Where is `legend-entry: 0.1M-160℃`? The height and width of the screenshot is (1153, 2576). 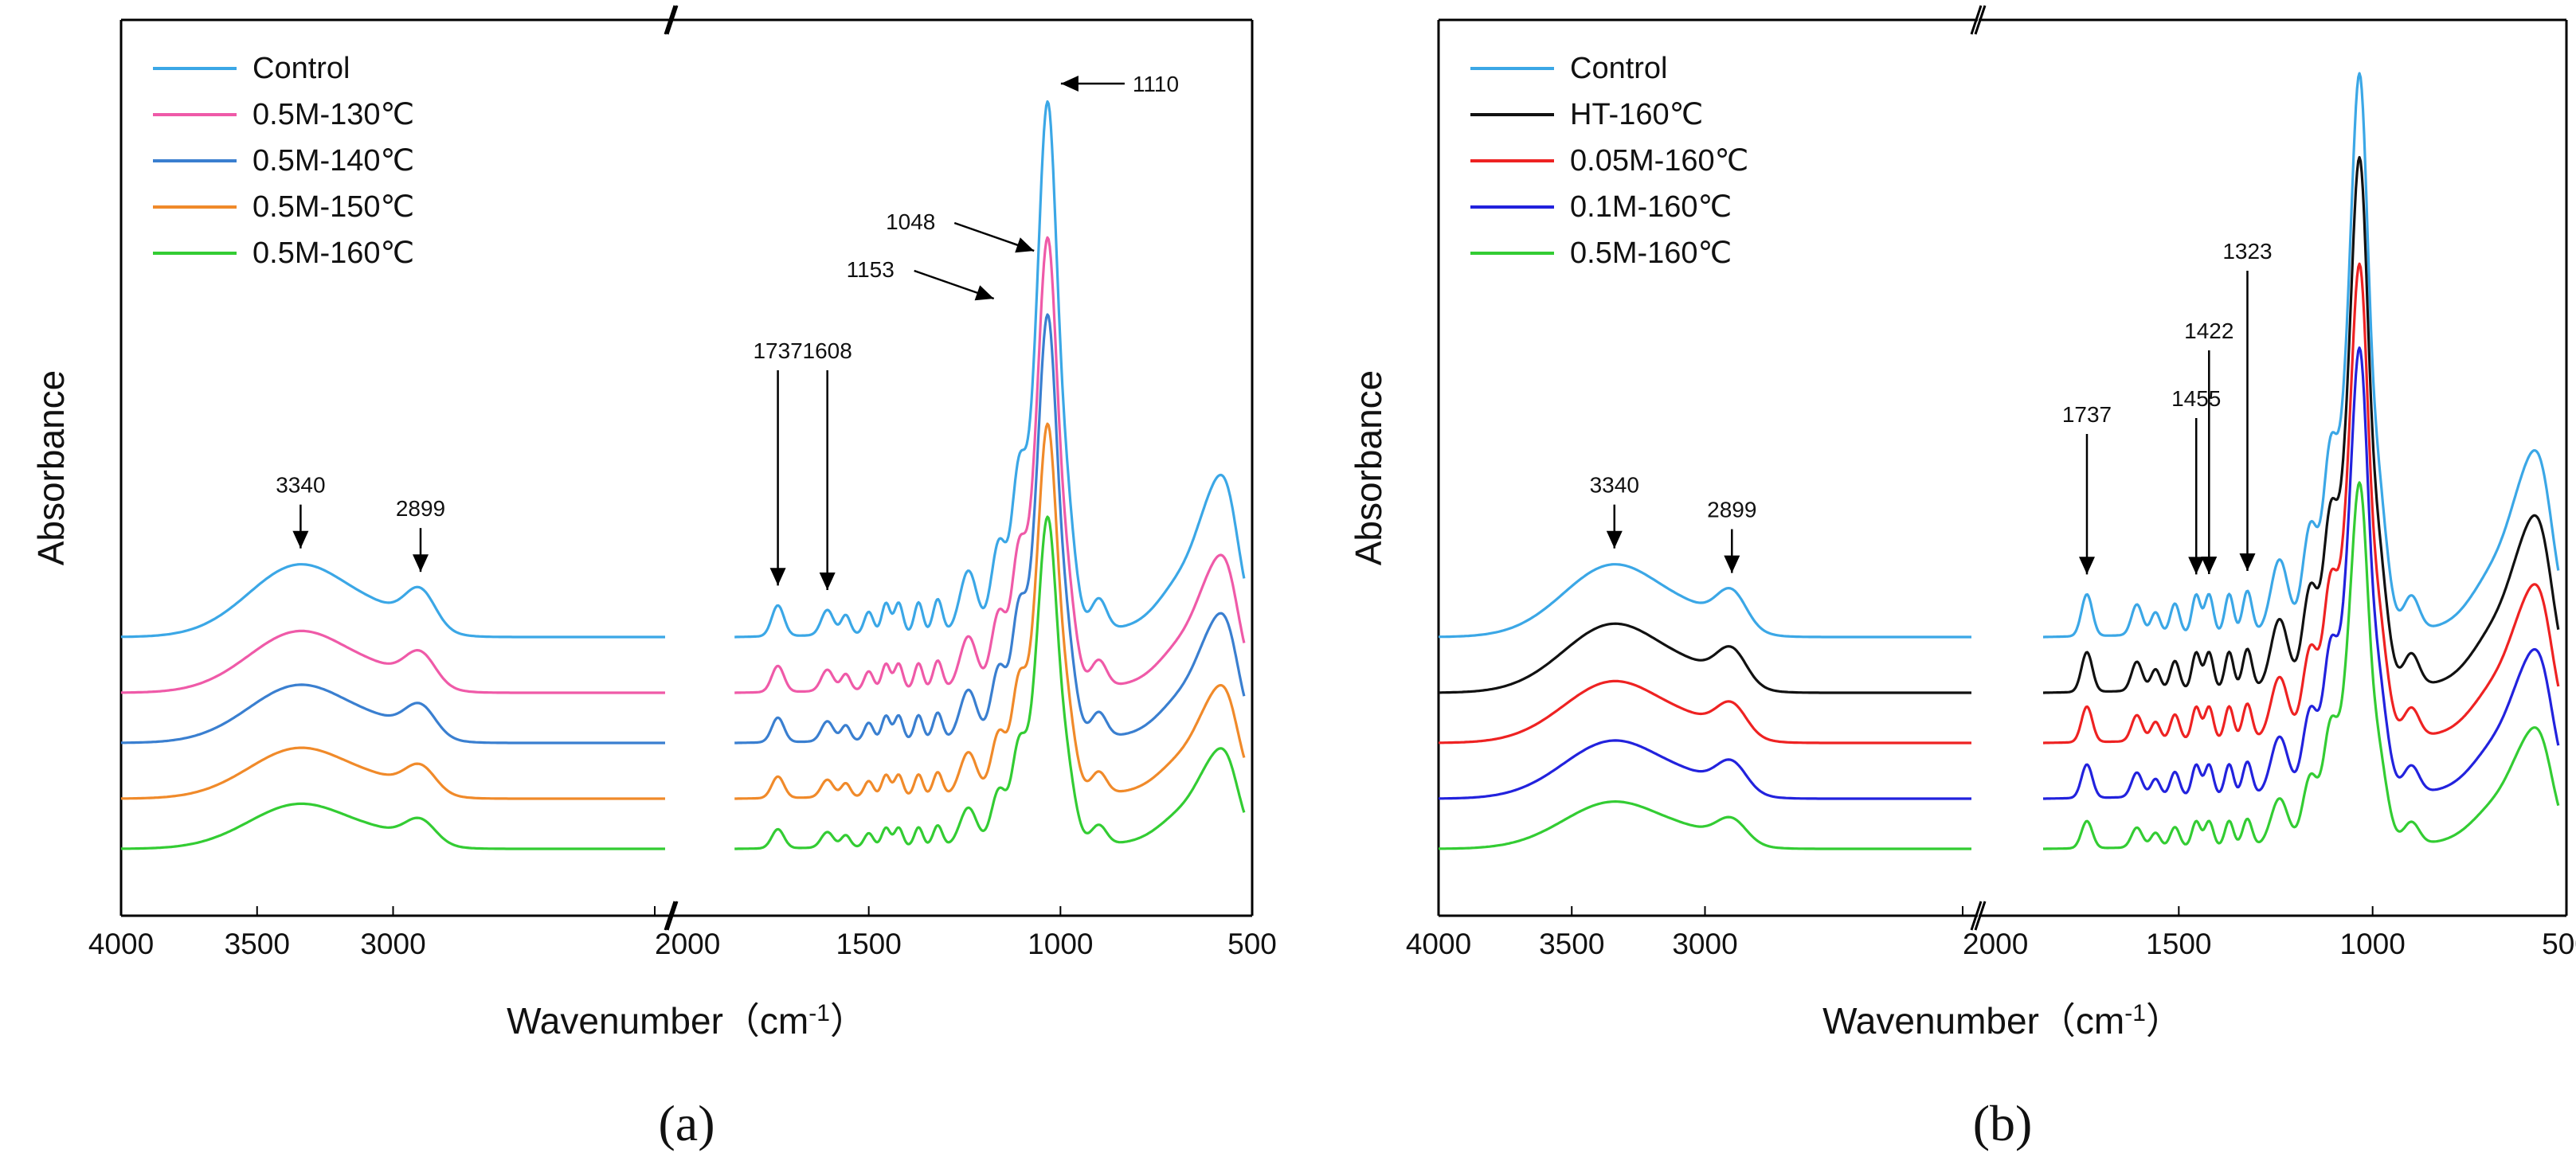
legend-entry: 0.1M-160℃ is located at coordinates (1651, 207).